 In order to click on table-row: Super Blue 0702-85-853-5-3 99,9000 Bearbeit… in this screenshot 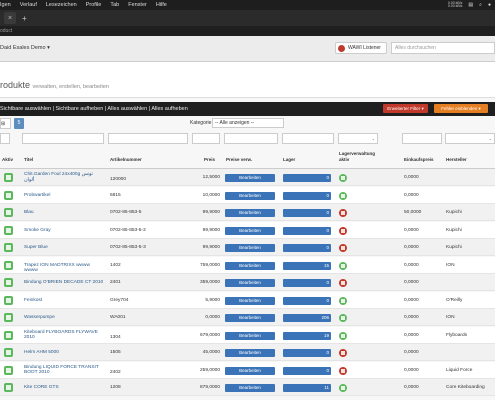, I will do `click(247, 247)`.